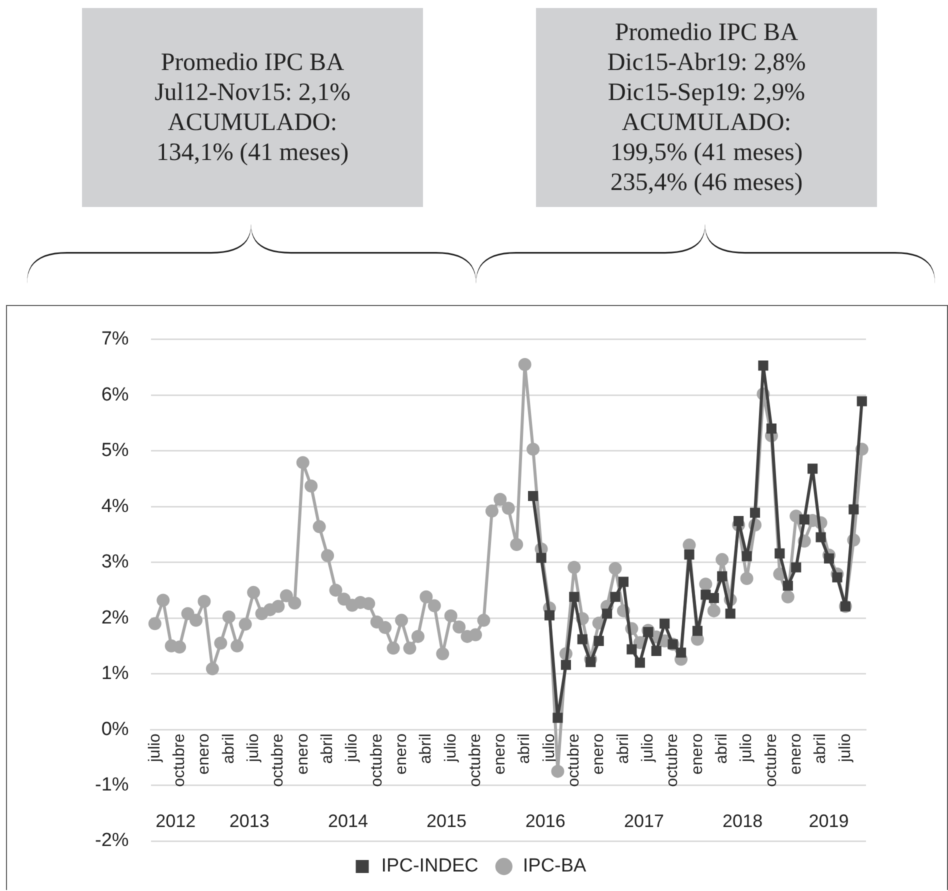 The height and width of the screenshot is (891, 948). Describe the element at coordinates (111, 841) in the screenshot. I see `y-tick-label: -2%` at that location.